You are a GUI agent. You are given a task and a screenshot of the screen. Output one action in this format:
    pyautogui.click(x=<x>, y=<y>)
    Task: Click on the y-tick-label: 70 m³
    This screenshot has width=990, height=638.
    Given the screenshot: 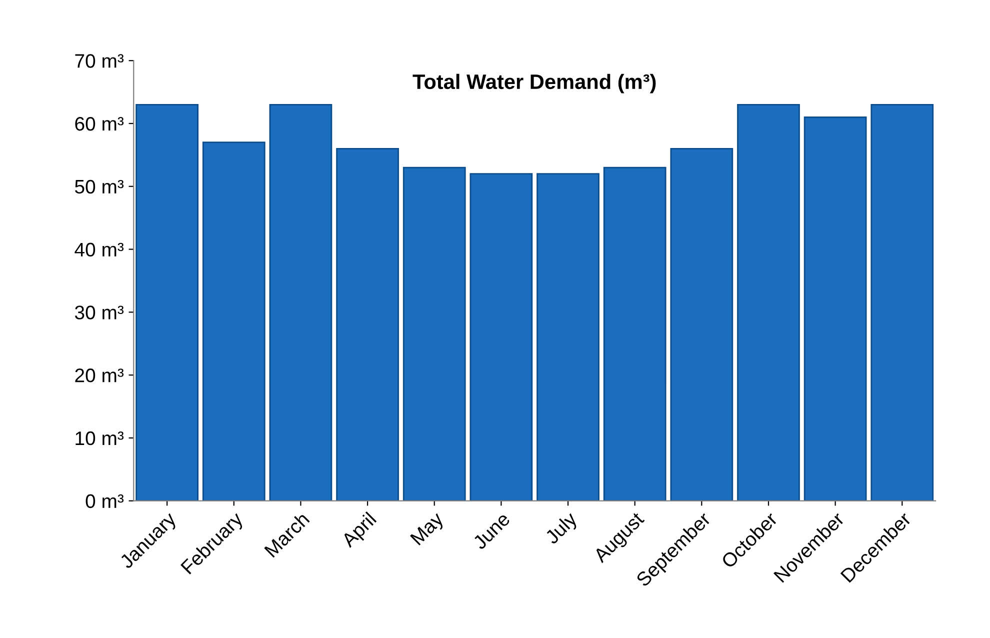 What is the action you would take?
    pyautogui.click(x=99, y=61)
    